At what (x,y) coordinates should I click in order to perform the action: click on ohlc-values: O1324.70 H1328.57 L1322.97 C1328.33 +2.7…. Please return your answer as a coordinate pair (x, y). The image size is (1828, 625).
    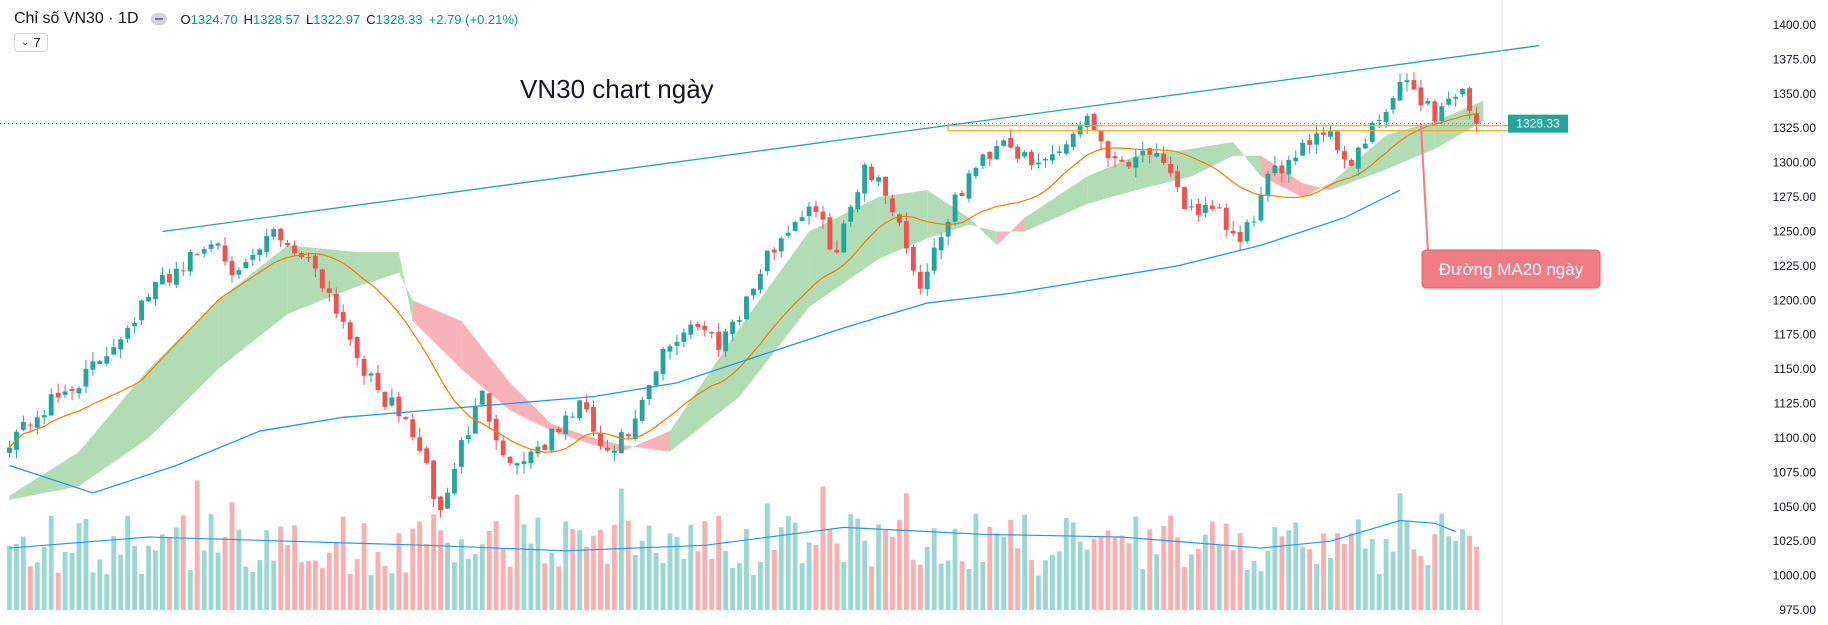
    Looking at the image, I should click on (349, 19).